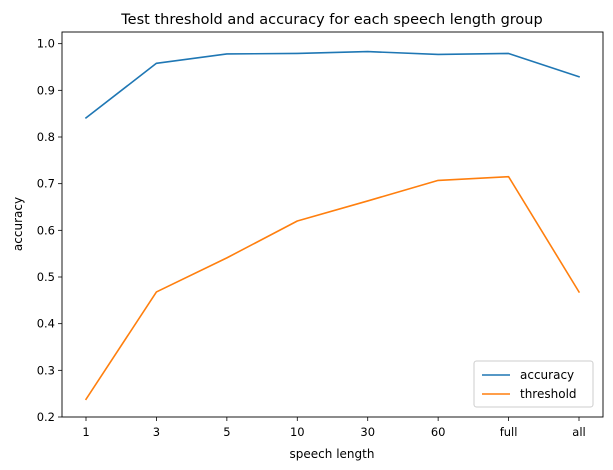  What do you see at coordinates (46, 230) in the screenshot?
I see `y-tick-label: 0.6` at bounding box center [46, 230].